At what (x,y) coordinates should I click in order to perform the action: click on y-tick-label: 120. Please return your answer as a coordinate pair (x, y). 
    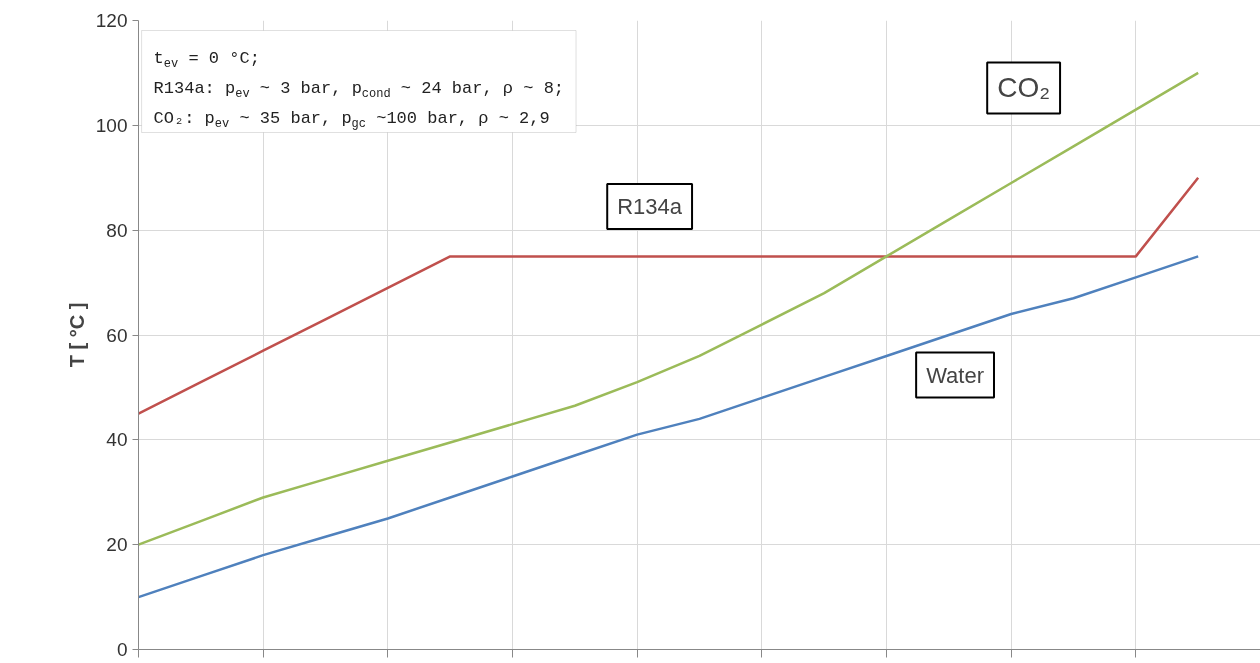
    Looking at the image, I should click on (111, 20).